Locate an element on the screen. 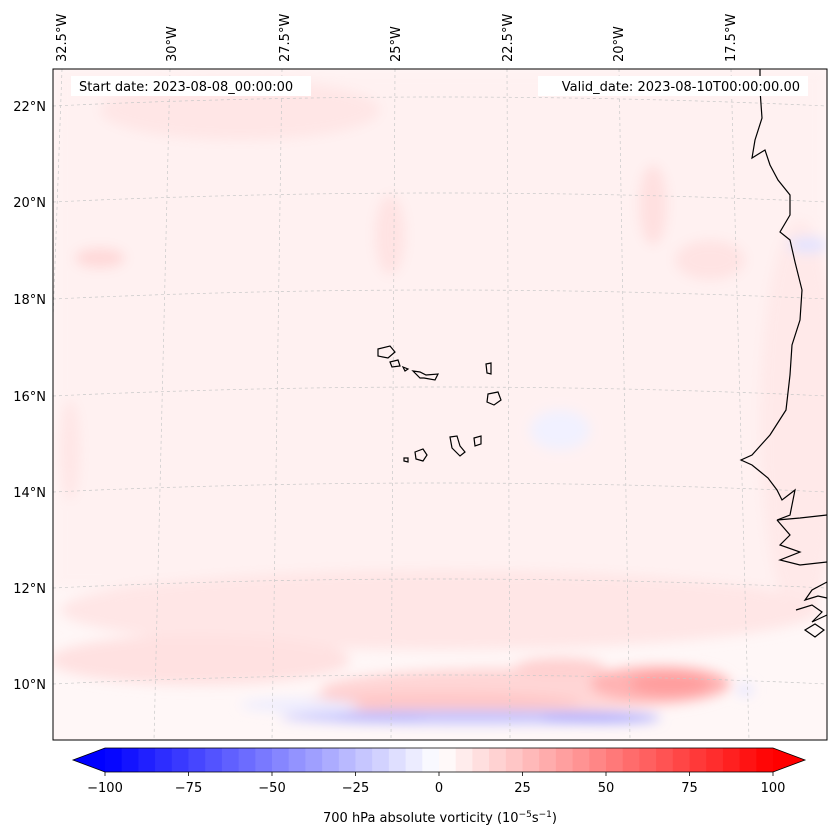  colorbar-tick-label: 25 is located at coordinates (522, 788).